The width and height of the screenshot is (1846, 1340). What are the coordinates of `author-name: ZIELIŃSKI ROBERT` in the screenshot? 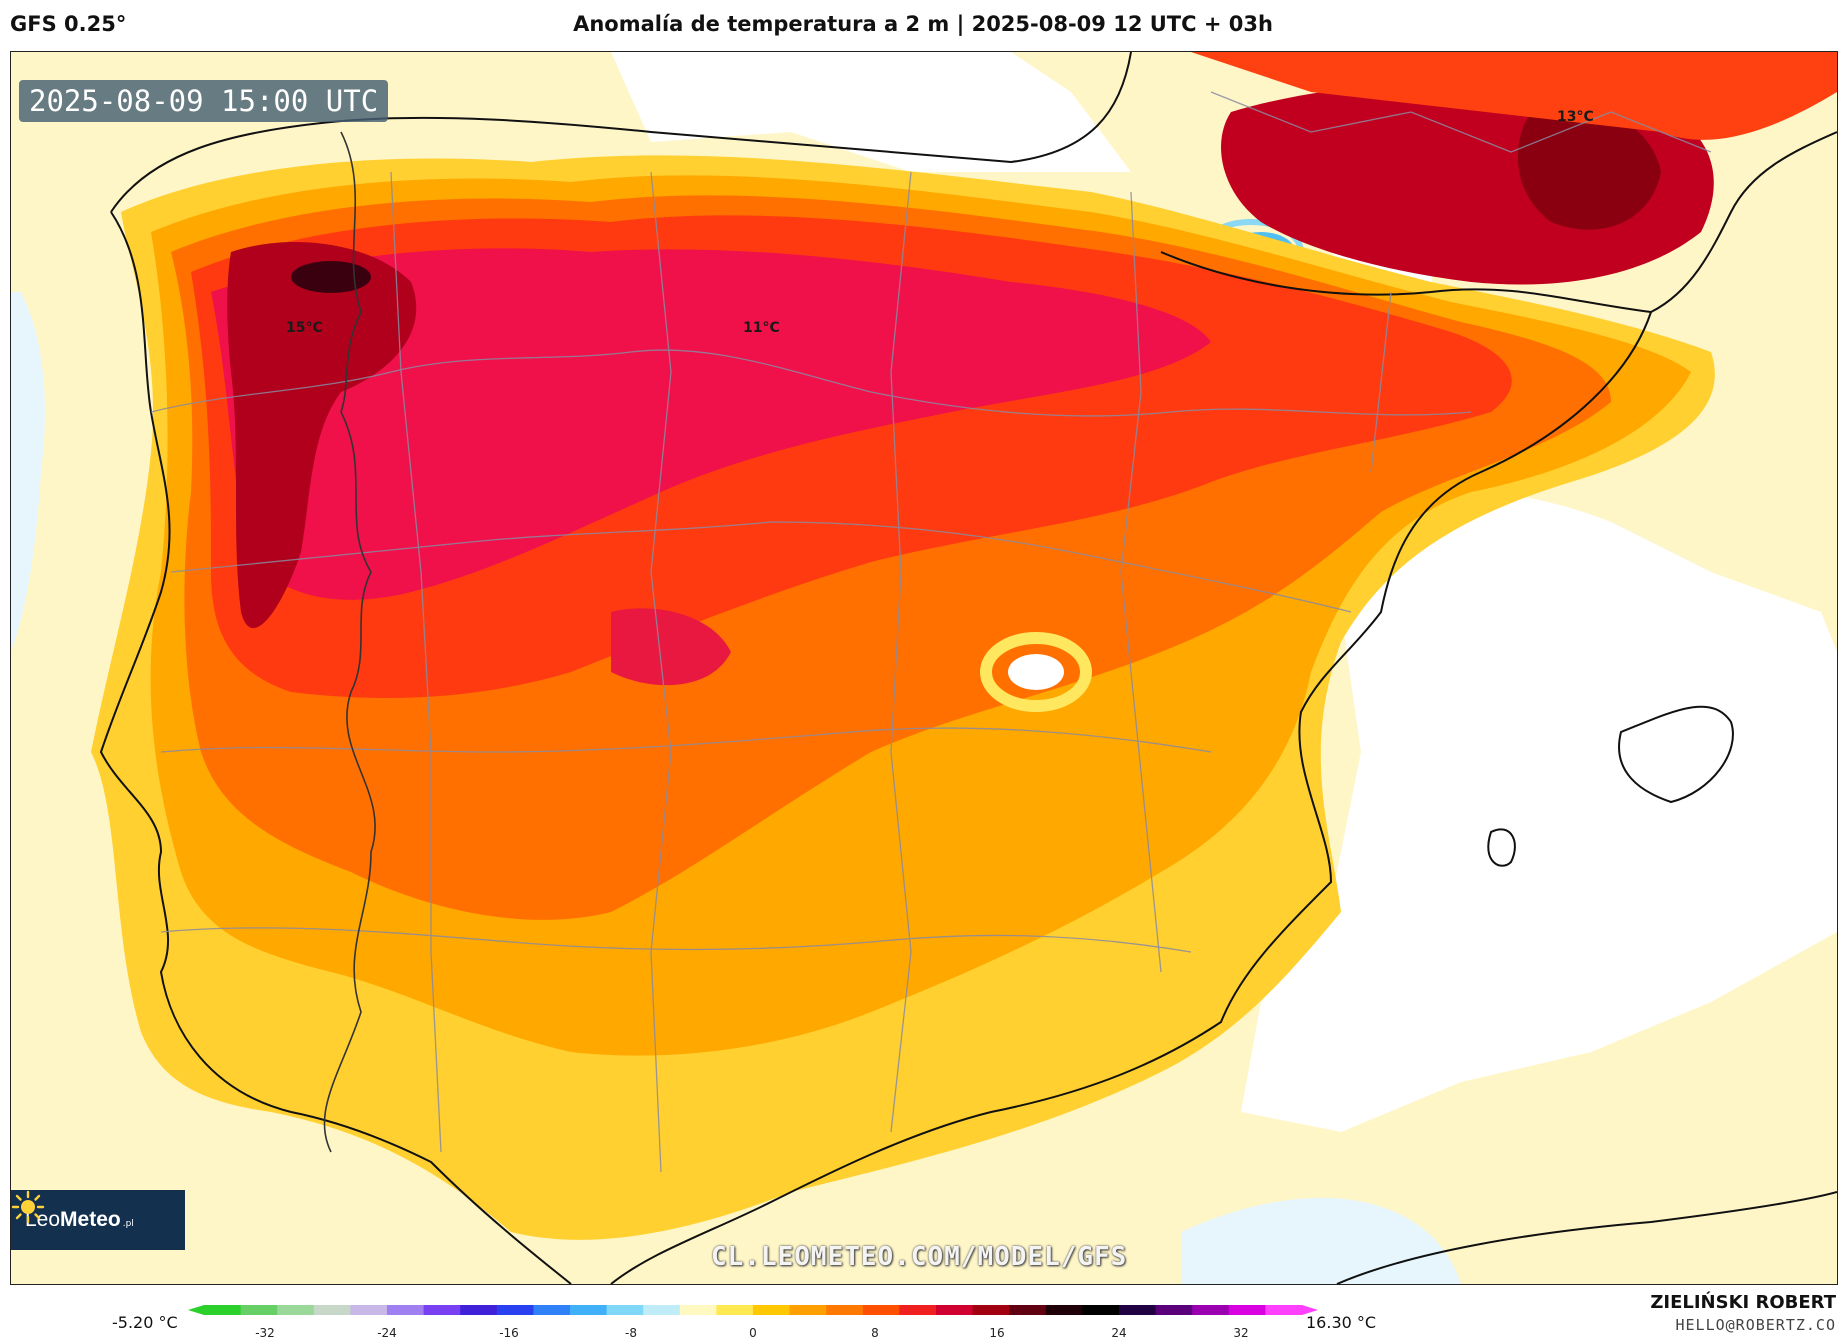 It's located at (1743, 1302).